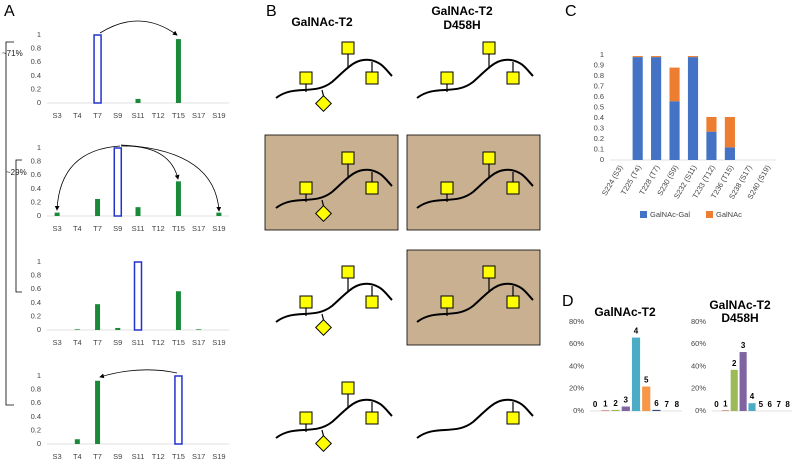  I want to click on y-tick-label: 0.3, so click(599, 127).